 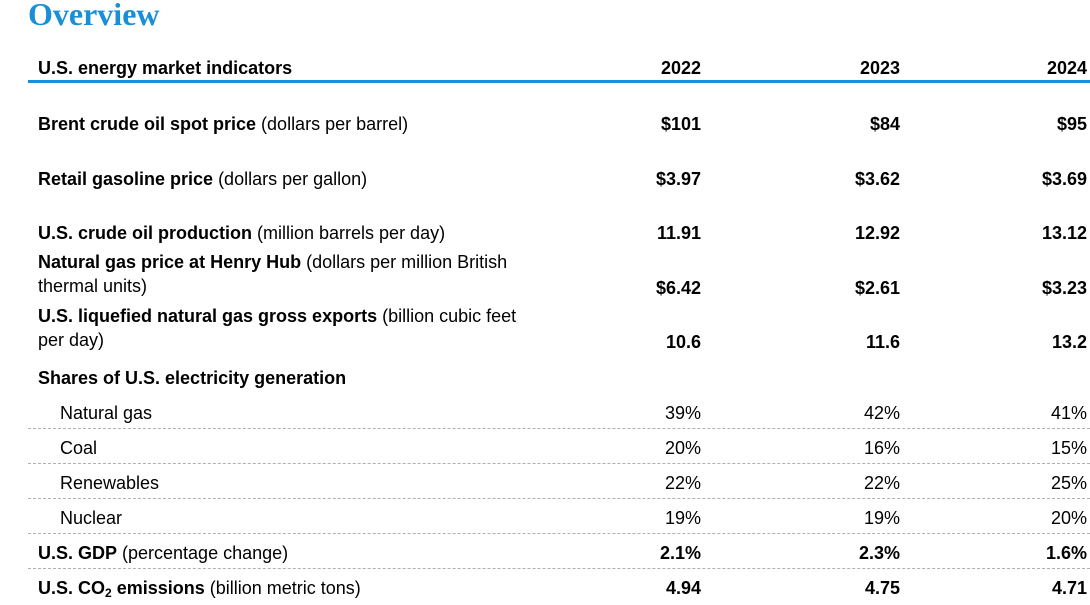 What do you see at coordinates (678, 179) in the screenshot?
I see `value-2022: $3.97` at bounding box center [678, 179].